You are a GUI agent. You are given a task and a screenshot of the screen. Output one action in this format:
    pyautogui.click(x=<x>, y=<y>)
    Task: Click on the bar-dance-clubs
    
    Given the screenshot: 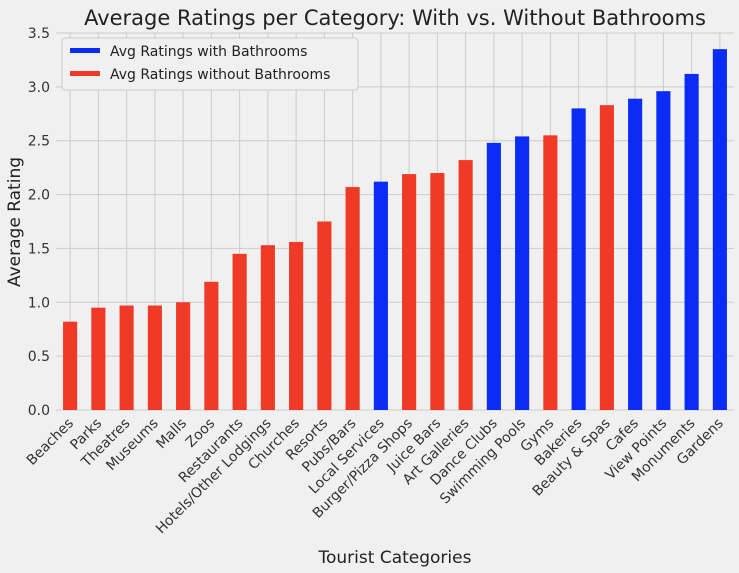 What is the action you would take?
    pyautogui.click(x=493, y=276)
    